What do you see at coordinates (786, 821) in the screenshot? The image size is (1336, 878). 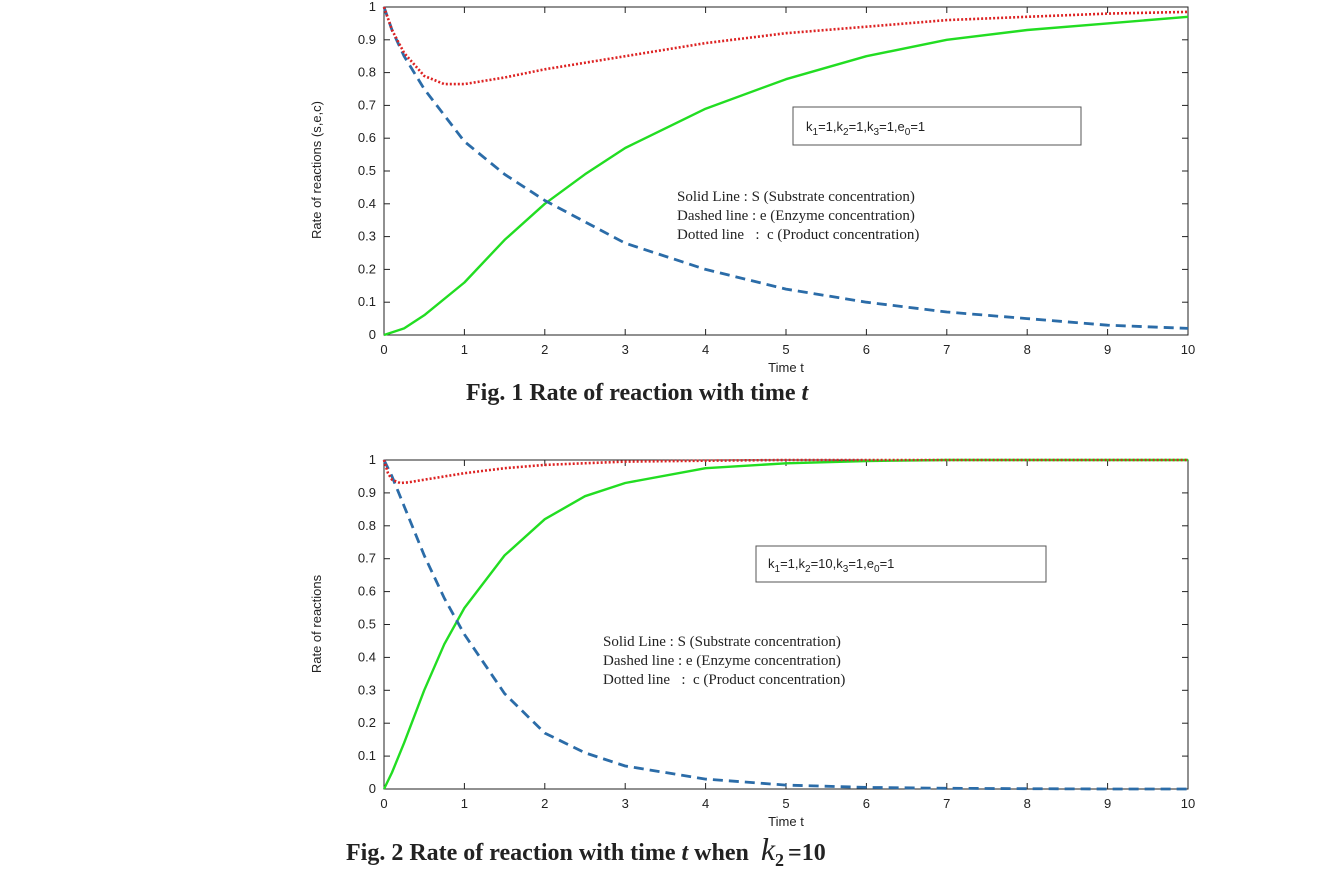 I see `chart-2-x-axis-label: Time t` at bounding box center [786, 821].